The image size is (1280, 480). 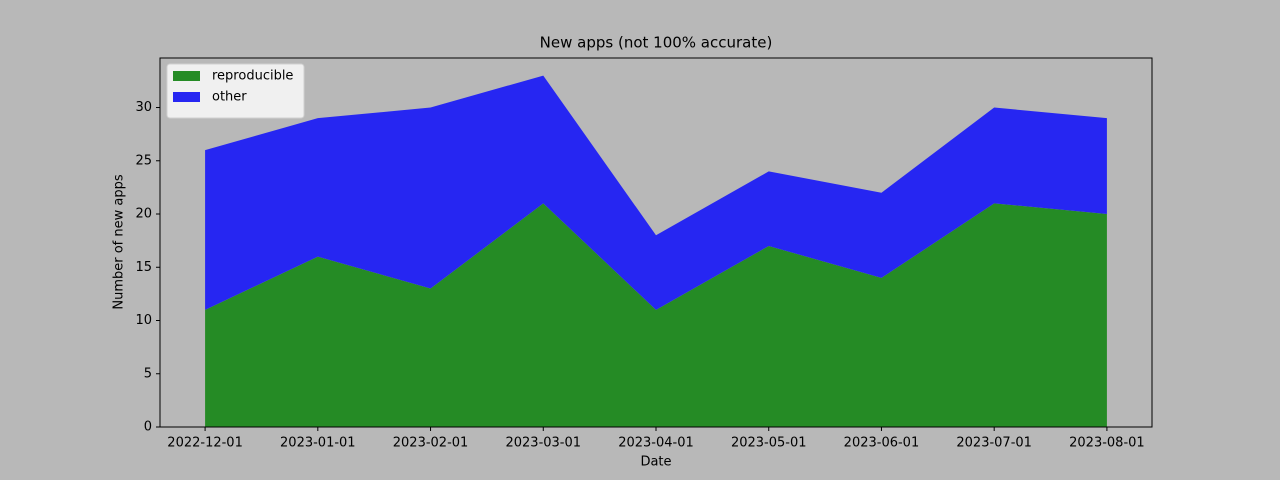 What do you see at coordinates (882, 443) in the screenshot?
I see `x-tick-label: 2023-06-01` at bounding box center [882, 443].